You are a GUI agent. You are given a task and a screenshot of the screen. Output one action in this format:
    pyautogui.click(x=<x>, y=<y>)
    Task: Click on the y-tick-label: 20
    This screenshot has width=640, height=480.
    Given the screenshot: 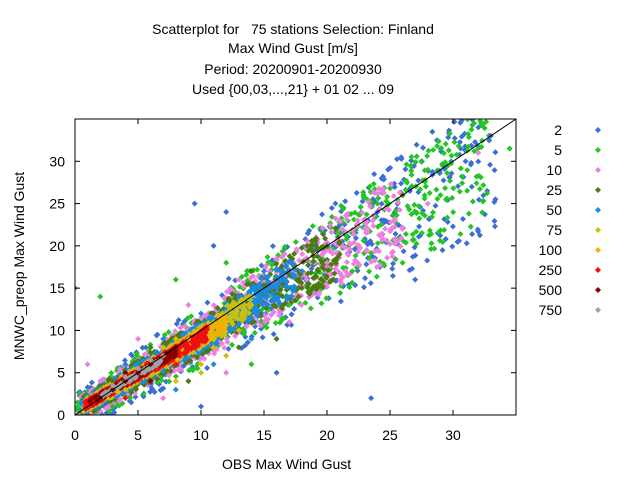 What is the action you would take?
    pyautogui.click(x=57, y=246)
    